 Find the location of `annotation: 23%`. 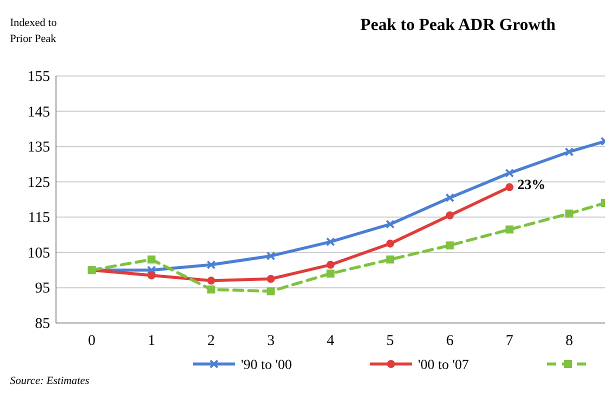

annotation: 23% is located at coordinates (532, 186).